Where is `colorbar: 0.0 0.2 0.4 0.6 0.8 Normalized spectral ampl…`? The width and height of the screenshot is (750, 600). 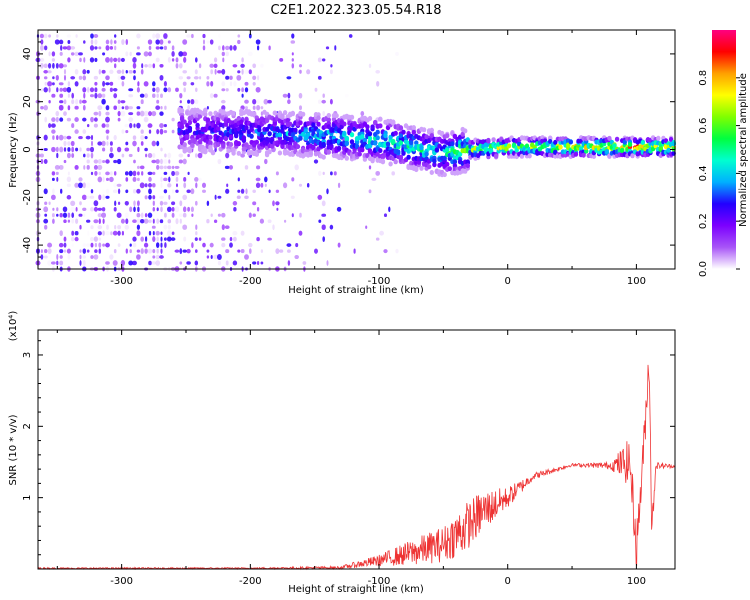
colorbar: 0.0 0.2 0.4 0.6 0.8 Normalized spectral ampl… is located at coordinates (723, 153).